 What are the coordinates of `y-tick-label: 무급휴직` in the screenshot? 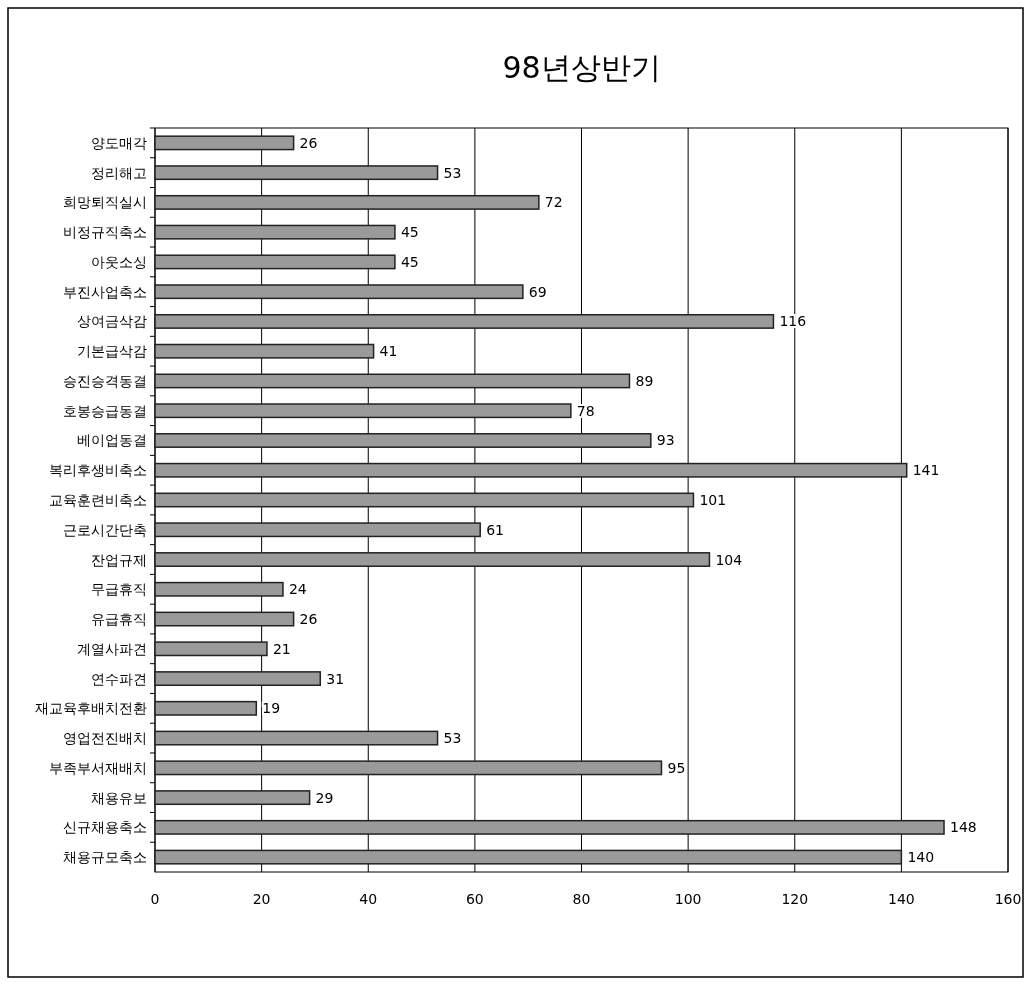 It's located at (119, 589).